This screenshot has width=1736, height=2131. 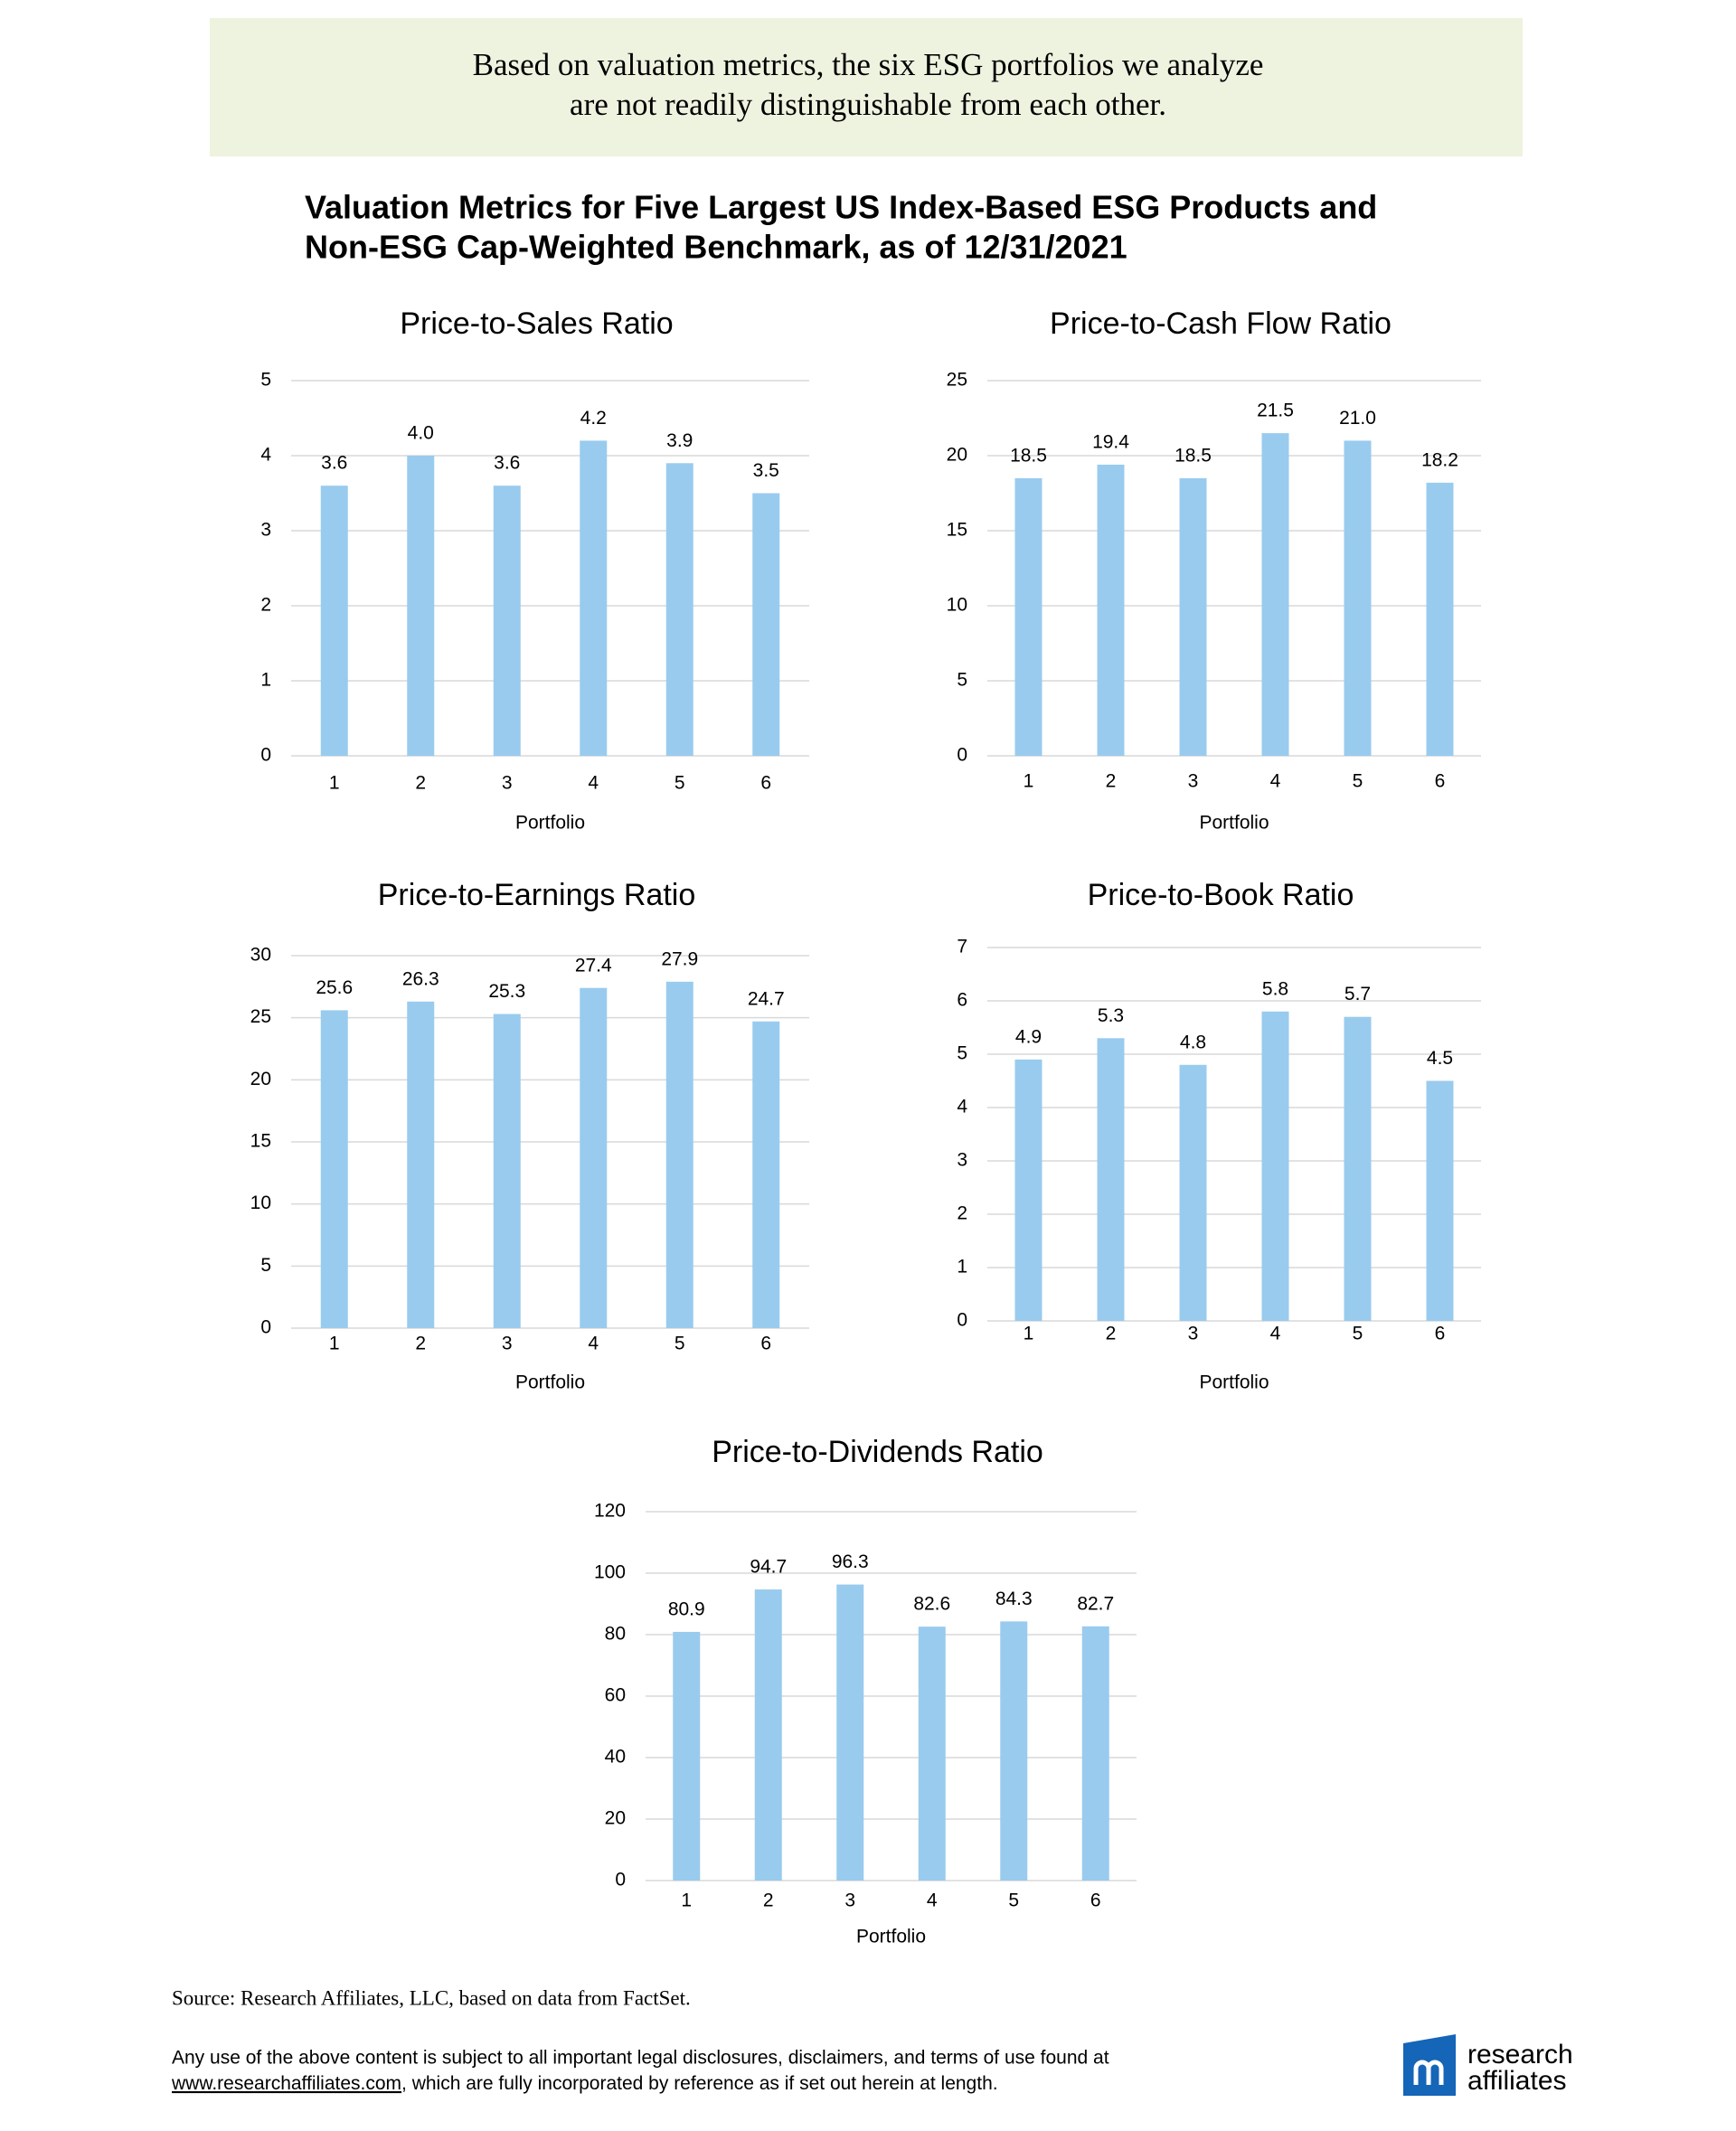 What do you see at coordinates (260, 1141) in the screenshot?
I see `y-tick-label: 15` at bounding box center [260, 1141].